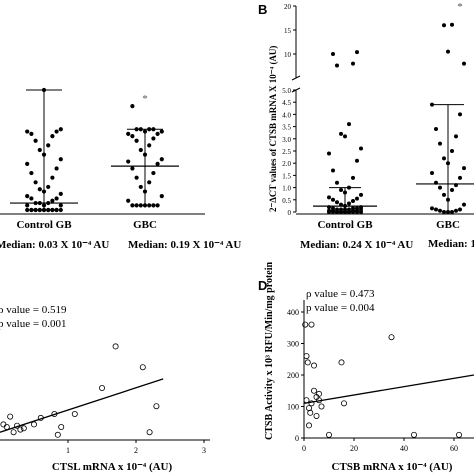 This screenshot has height=474, width=474. I want to click on panel-d-letter: D, so click(263, 285).